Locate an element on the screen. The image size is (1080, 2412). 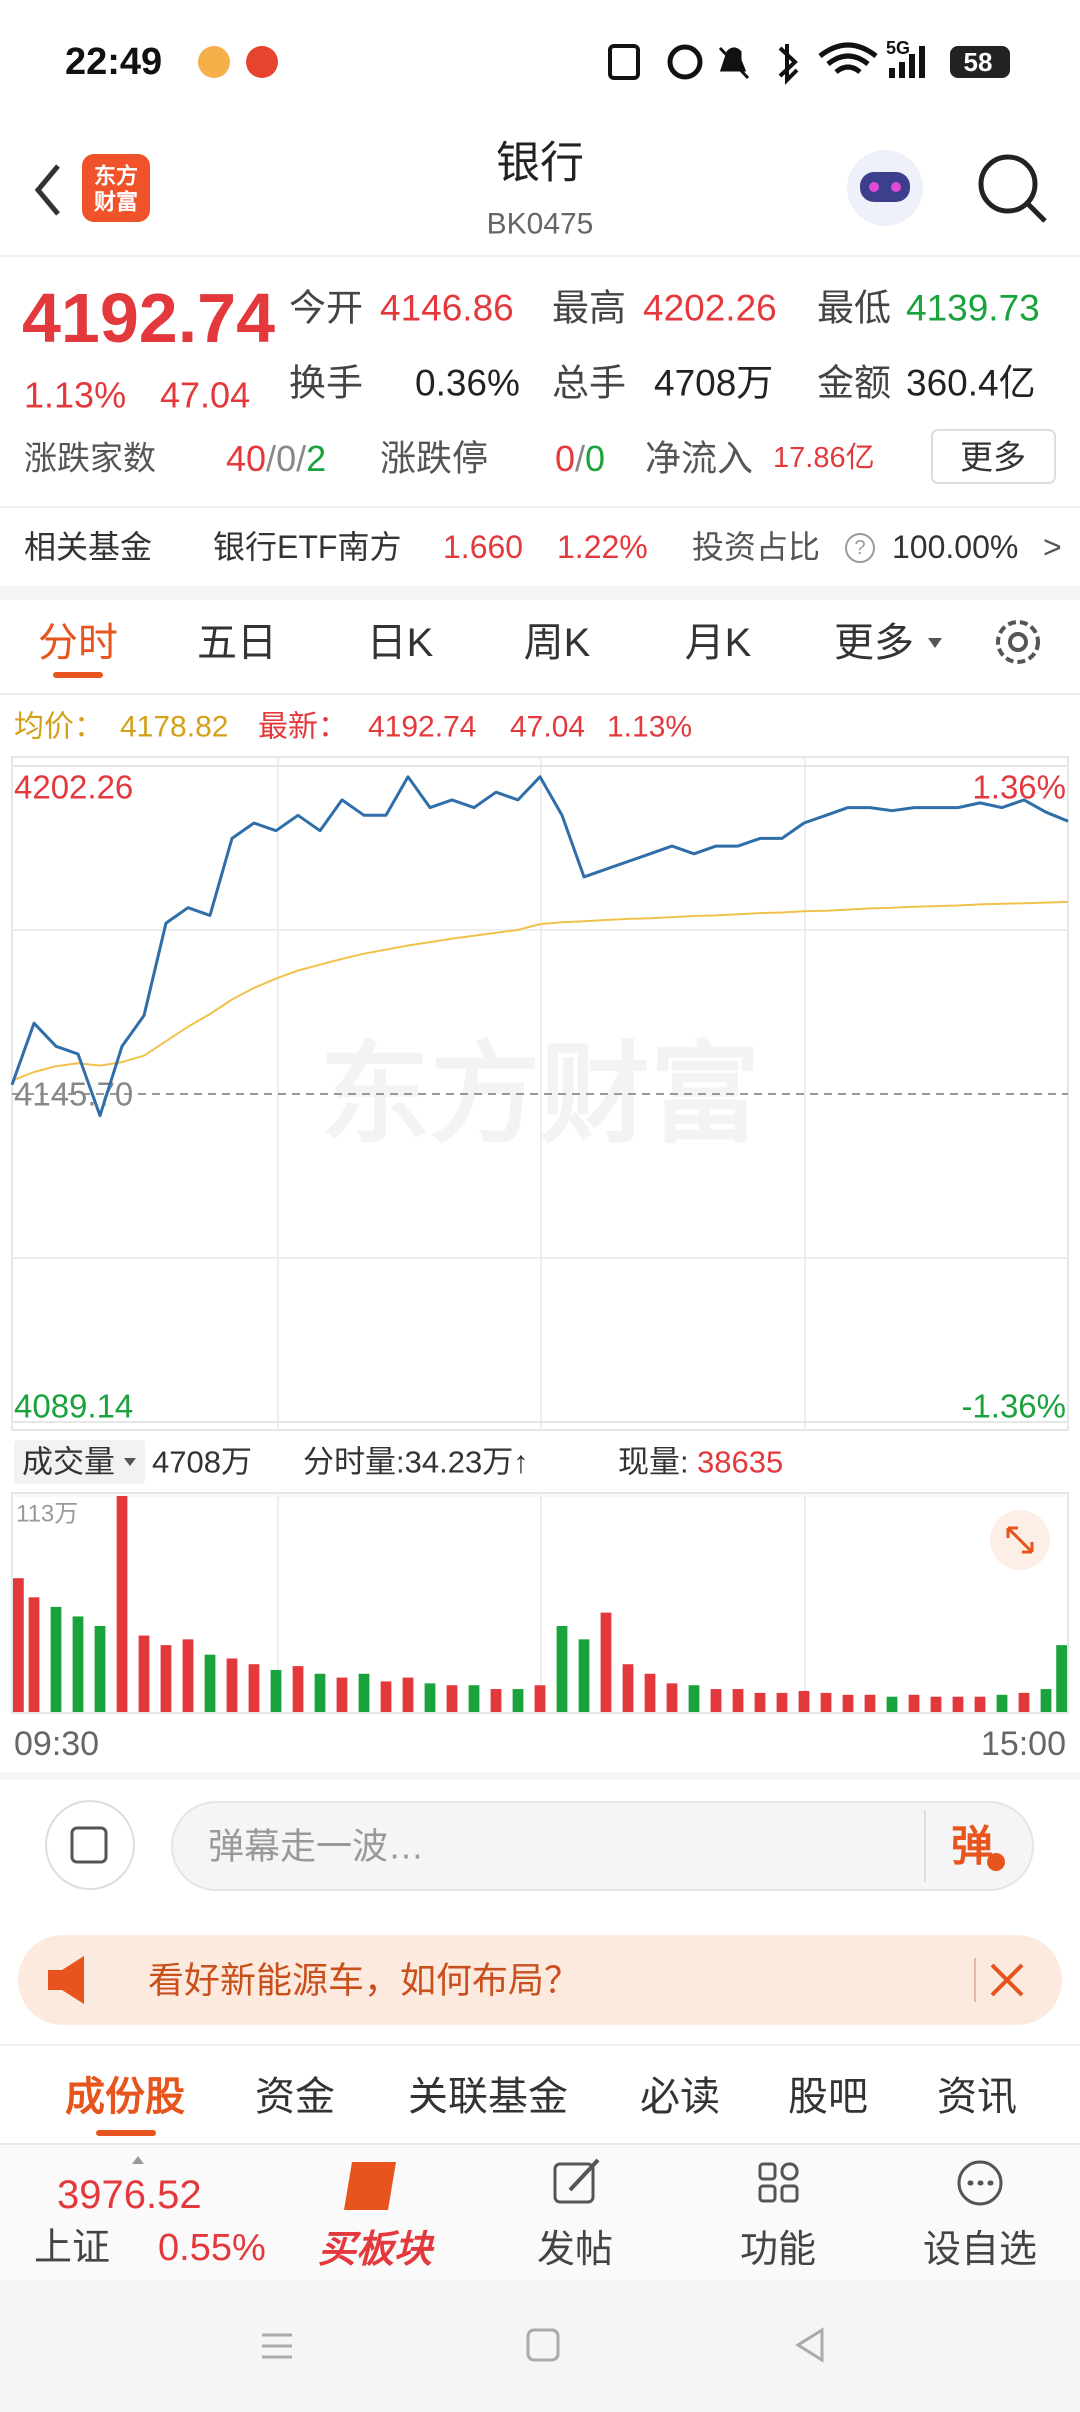
chart-tab: 周K is located at coordinates (557, 643).